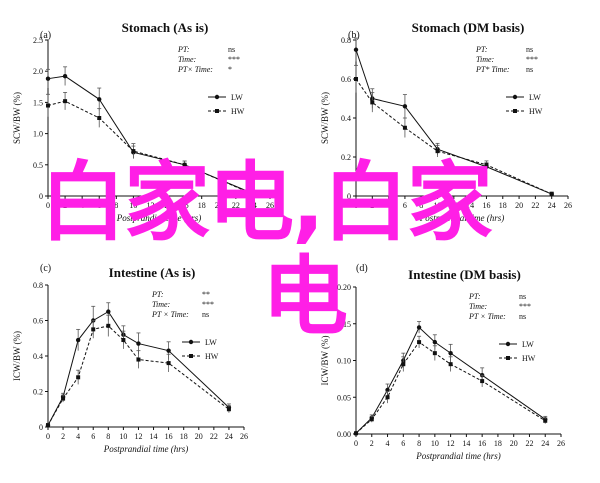 This screenshot has height=483, width=600. Describe the element at coordinates (38, 71) in the screenshot. I see `y-tick-label: 2.0` at that location.